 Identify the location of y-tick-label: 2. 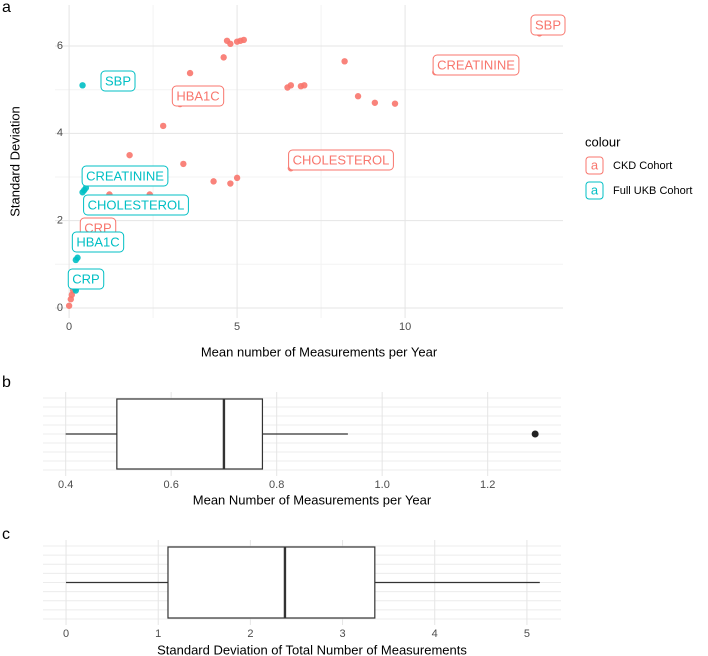
(60, 221).